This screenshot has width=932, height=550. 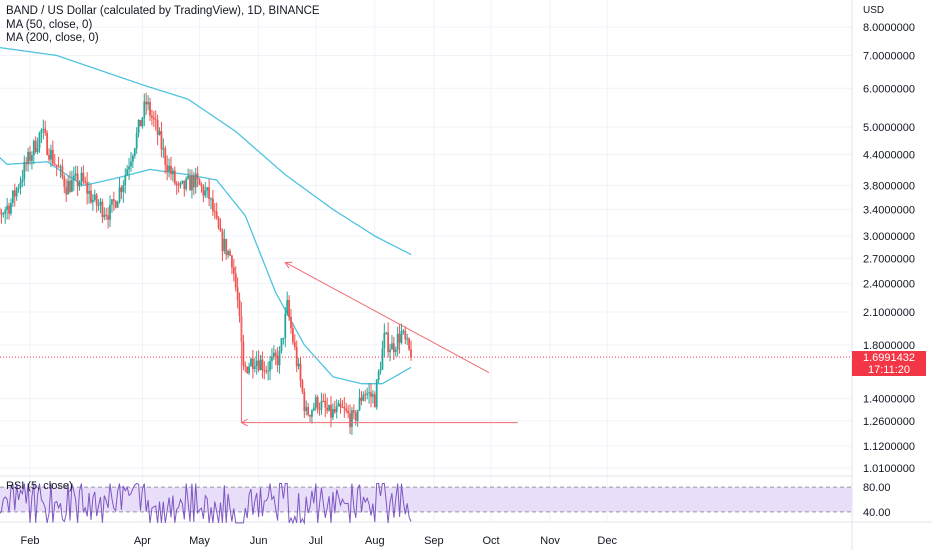 What do you see at coordinates (426, 503) in the screenshot?
I see `rsi-pane` at bounding box center [426, 503].